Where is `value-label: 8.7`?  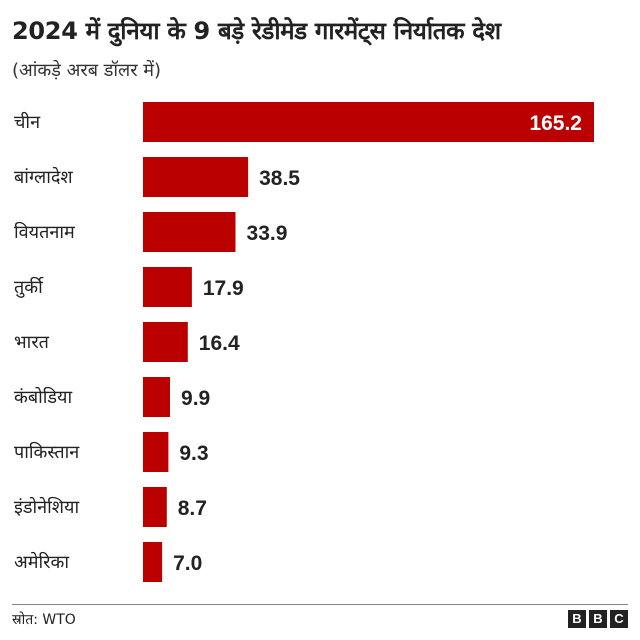
value-label: 8.7 is located at coordinates (192, 508).